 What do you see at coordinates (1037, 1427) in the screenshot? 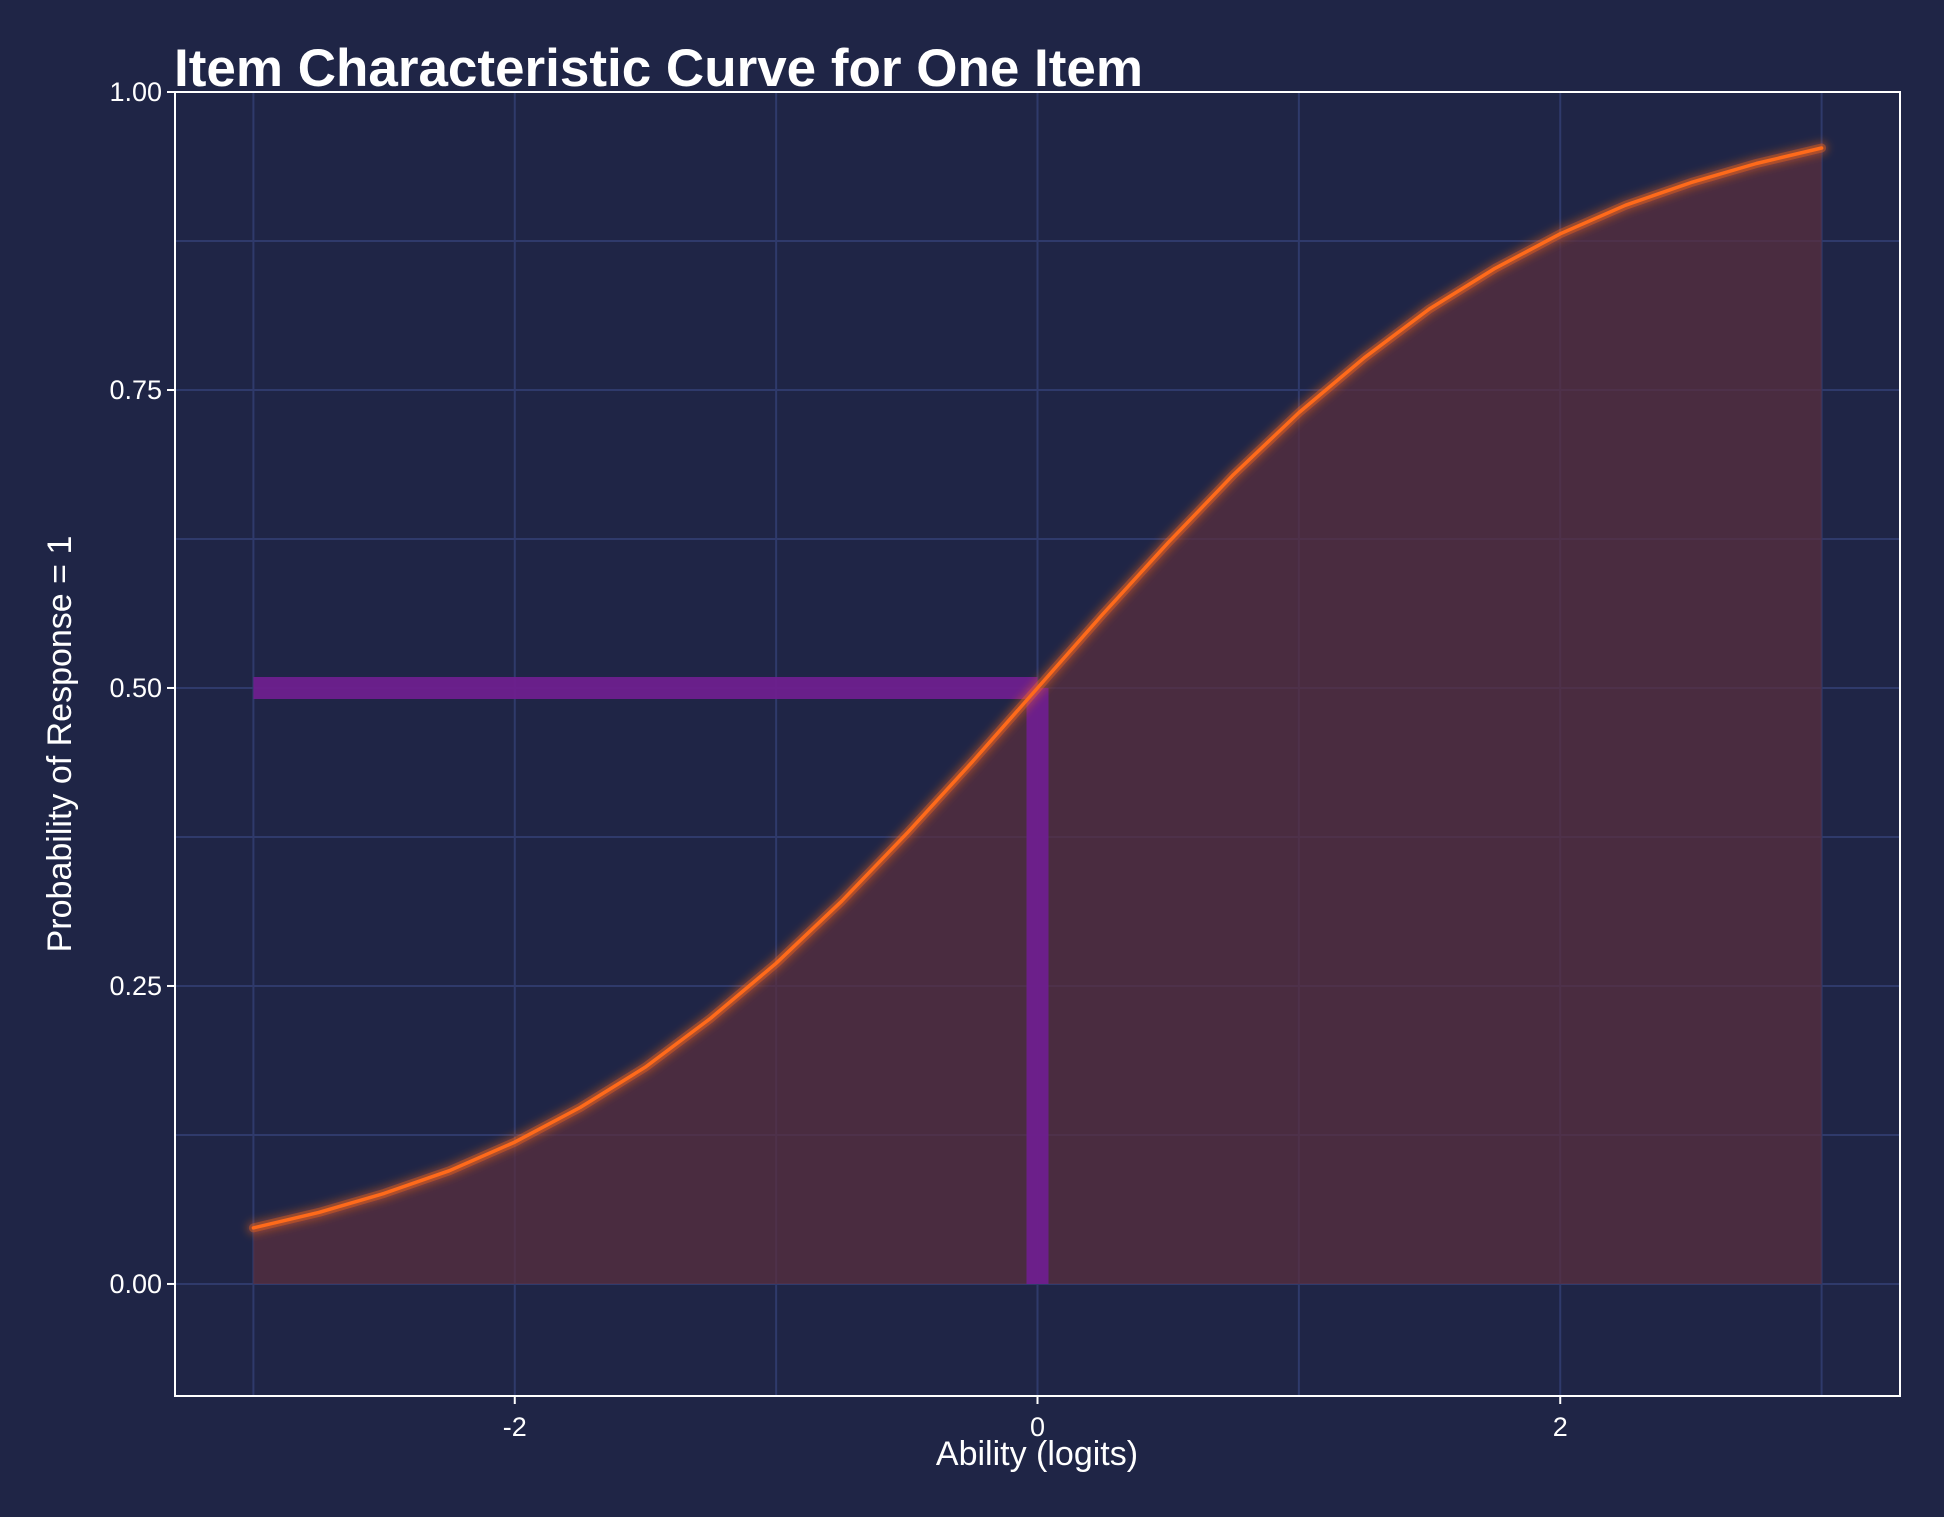
I see `x-tick-label: 0` at bounding box center [1037, 1427].